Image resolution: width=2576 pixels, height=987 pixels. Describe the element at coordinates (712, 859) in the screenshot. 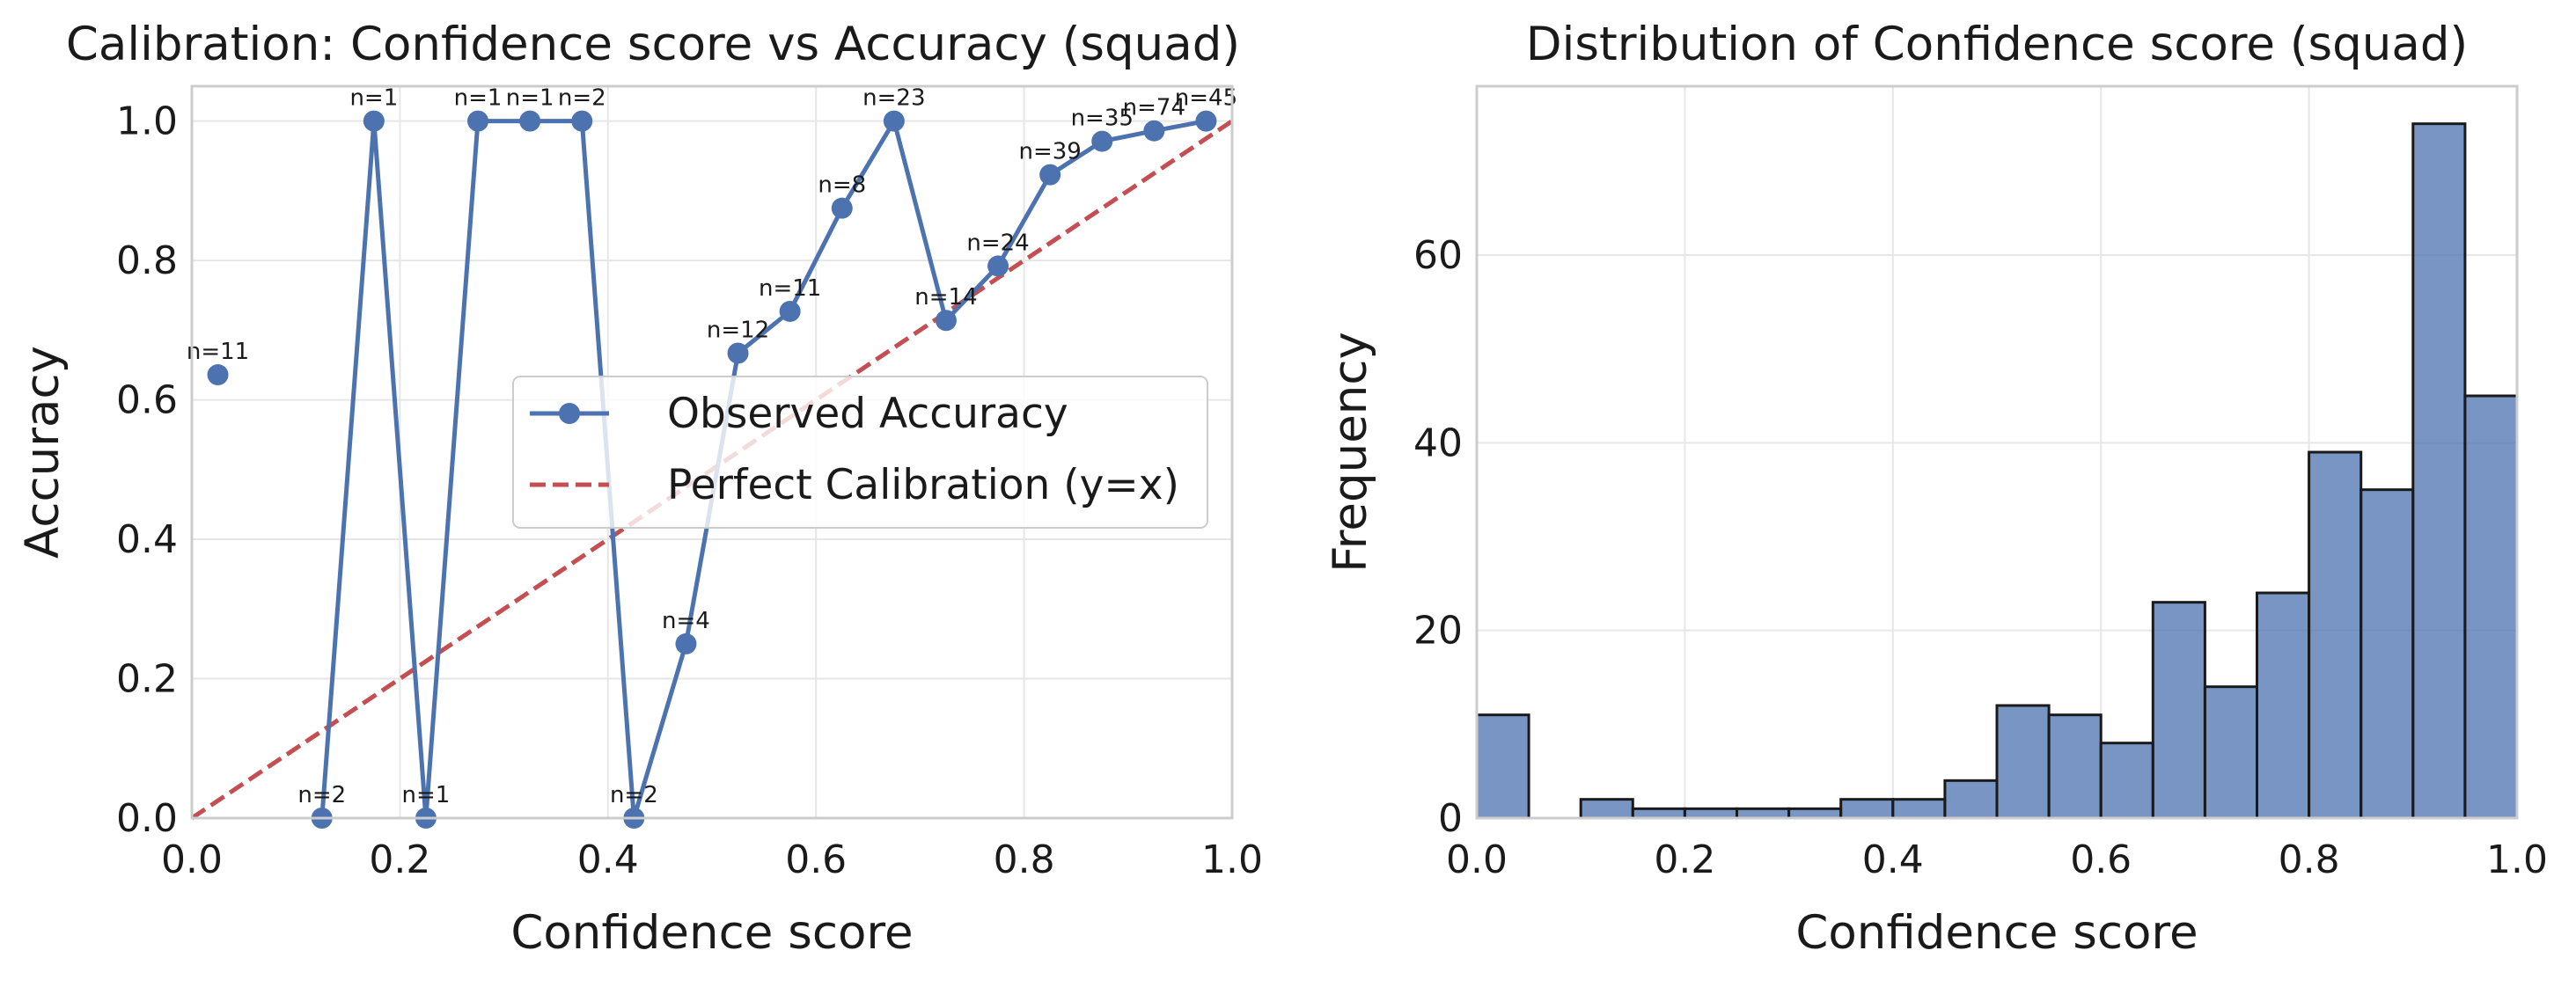

I see `calibration-x-ticks: 0.0 0.2 0.4 0.6 0.8 1.0` at that location.